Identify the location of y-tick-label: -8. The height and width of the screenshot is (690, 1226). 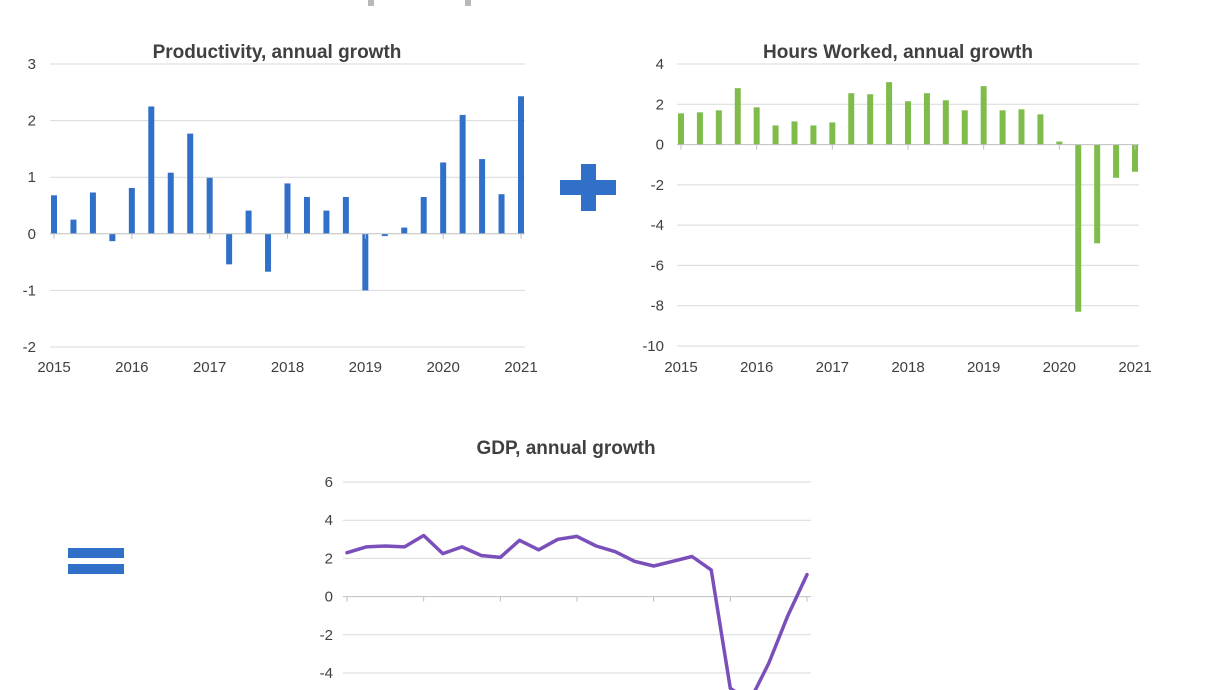
(657, 306).